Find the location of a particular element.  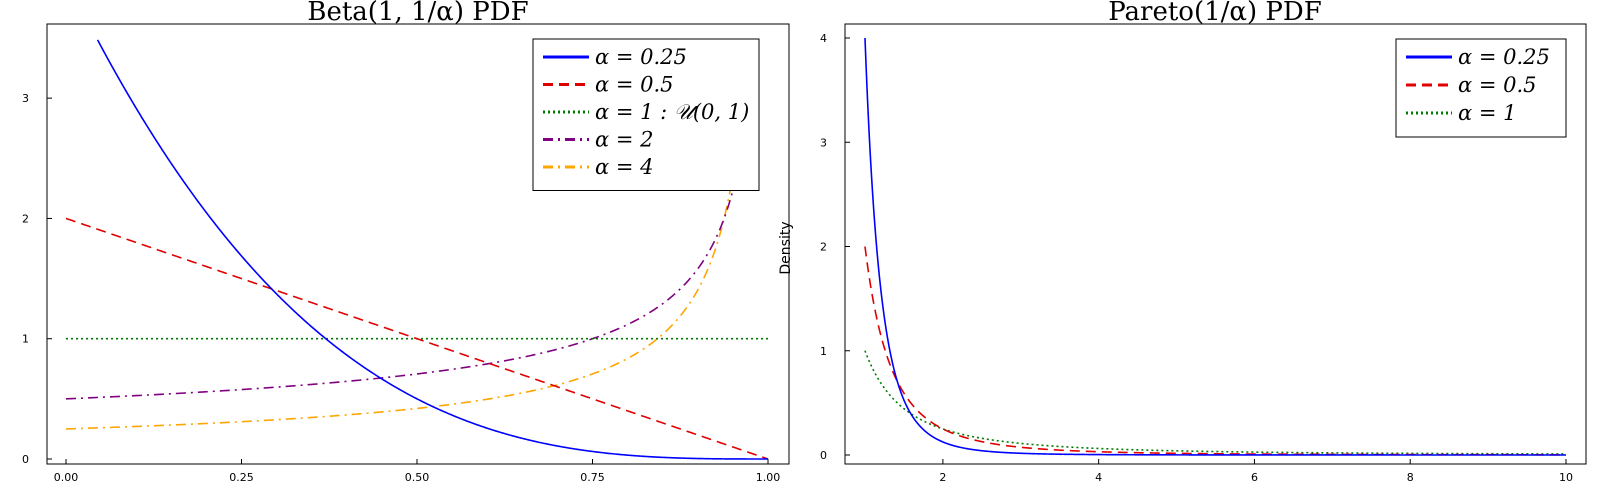

series-line-dot is located at coordinates (1215, 402).